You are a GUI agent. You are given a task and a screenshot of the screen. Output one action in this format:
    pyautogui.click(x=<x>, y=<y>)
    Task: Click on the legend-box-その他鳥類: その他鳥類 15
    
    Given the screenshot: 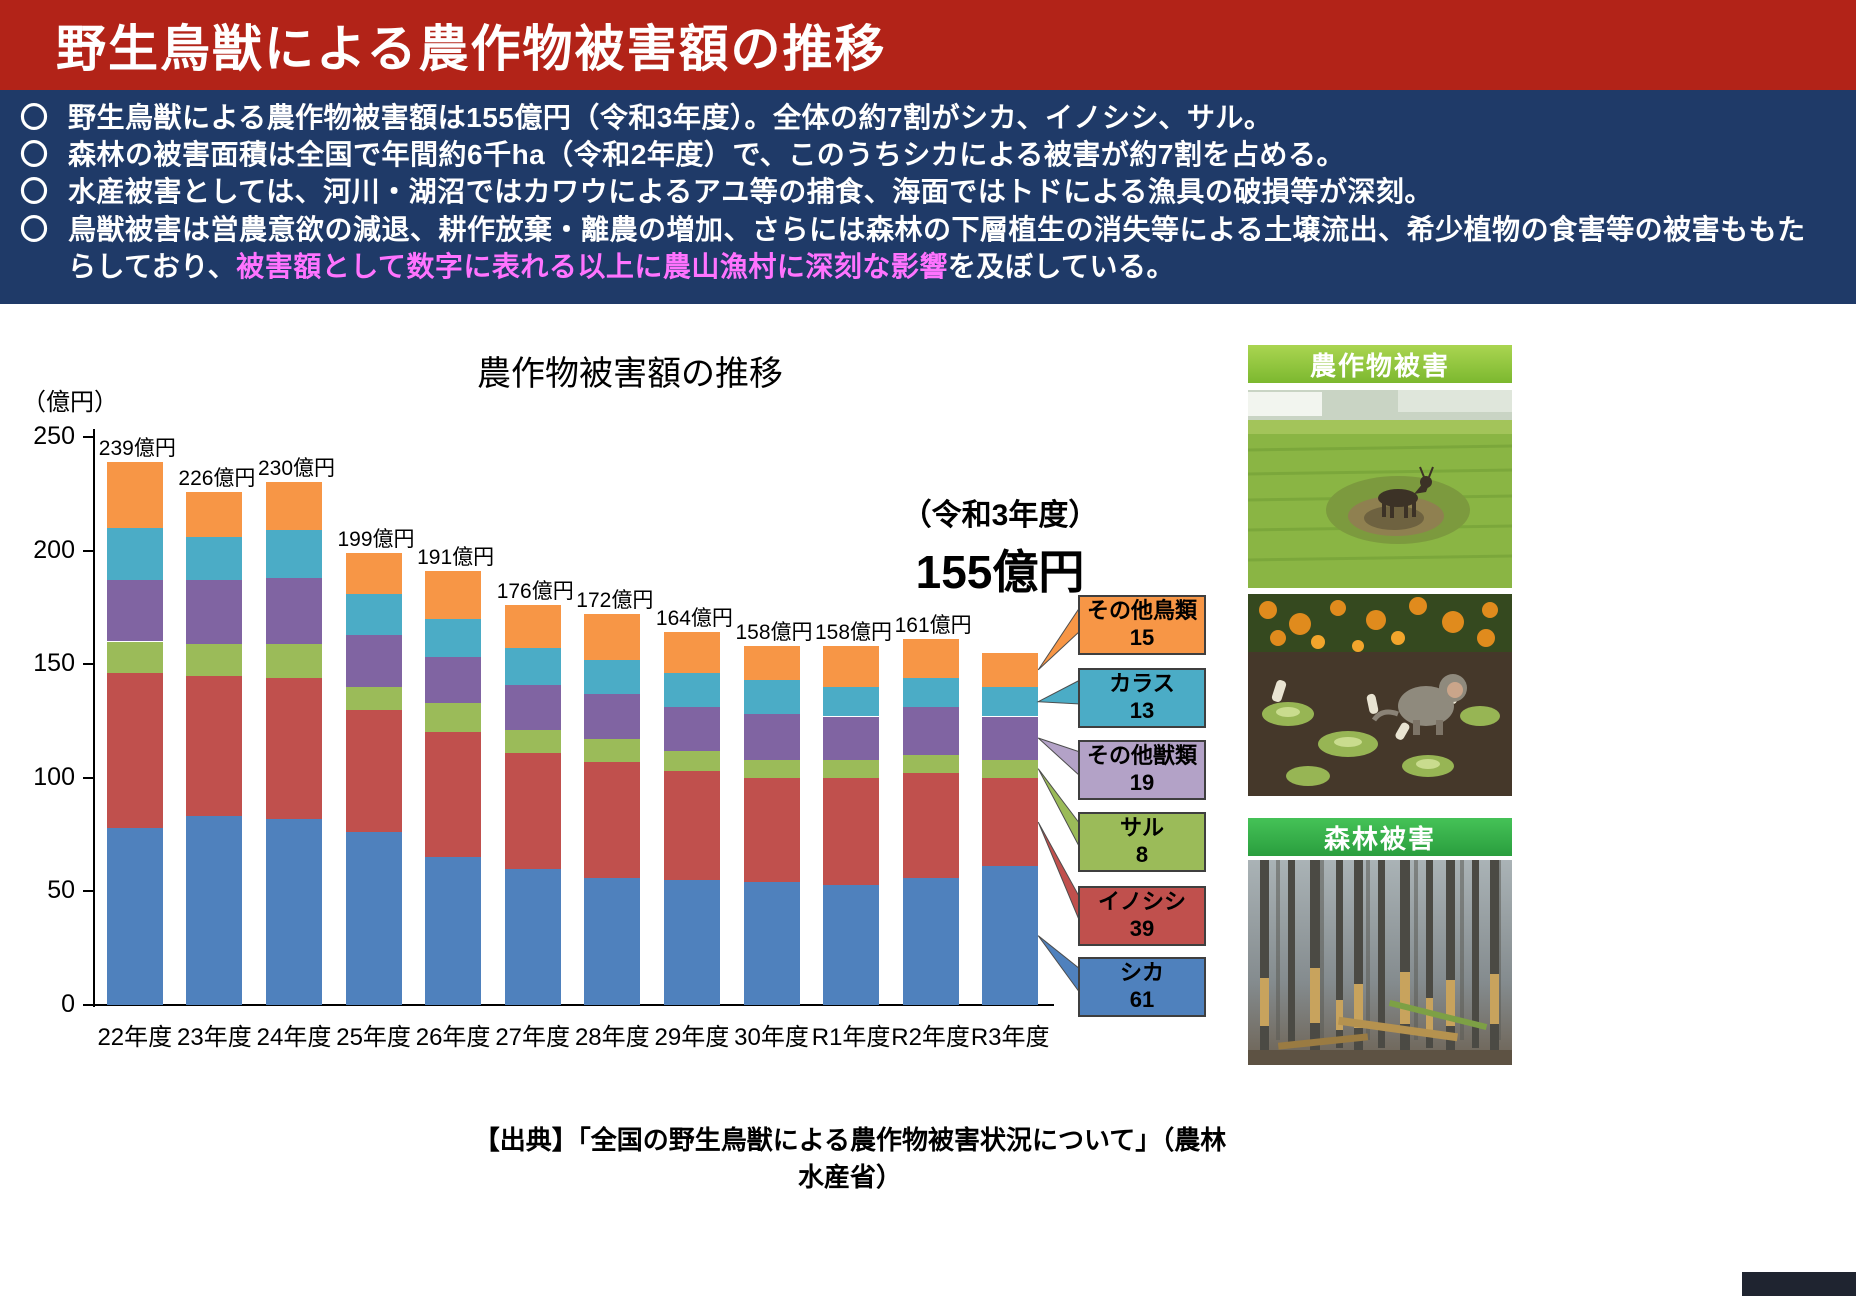 What is the action you would take?
    pyautogui.click(x=1142, y=625)
    